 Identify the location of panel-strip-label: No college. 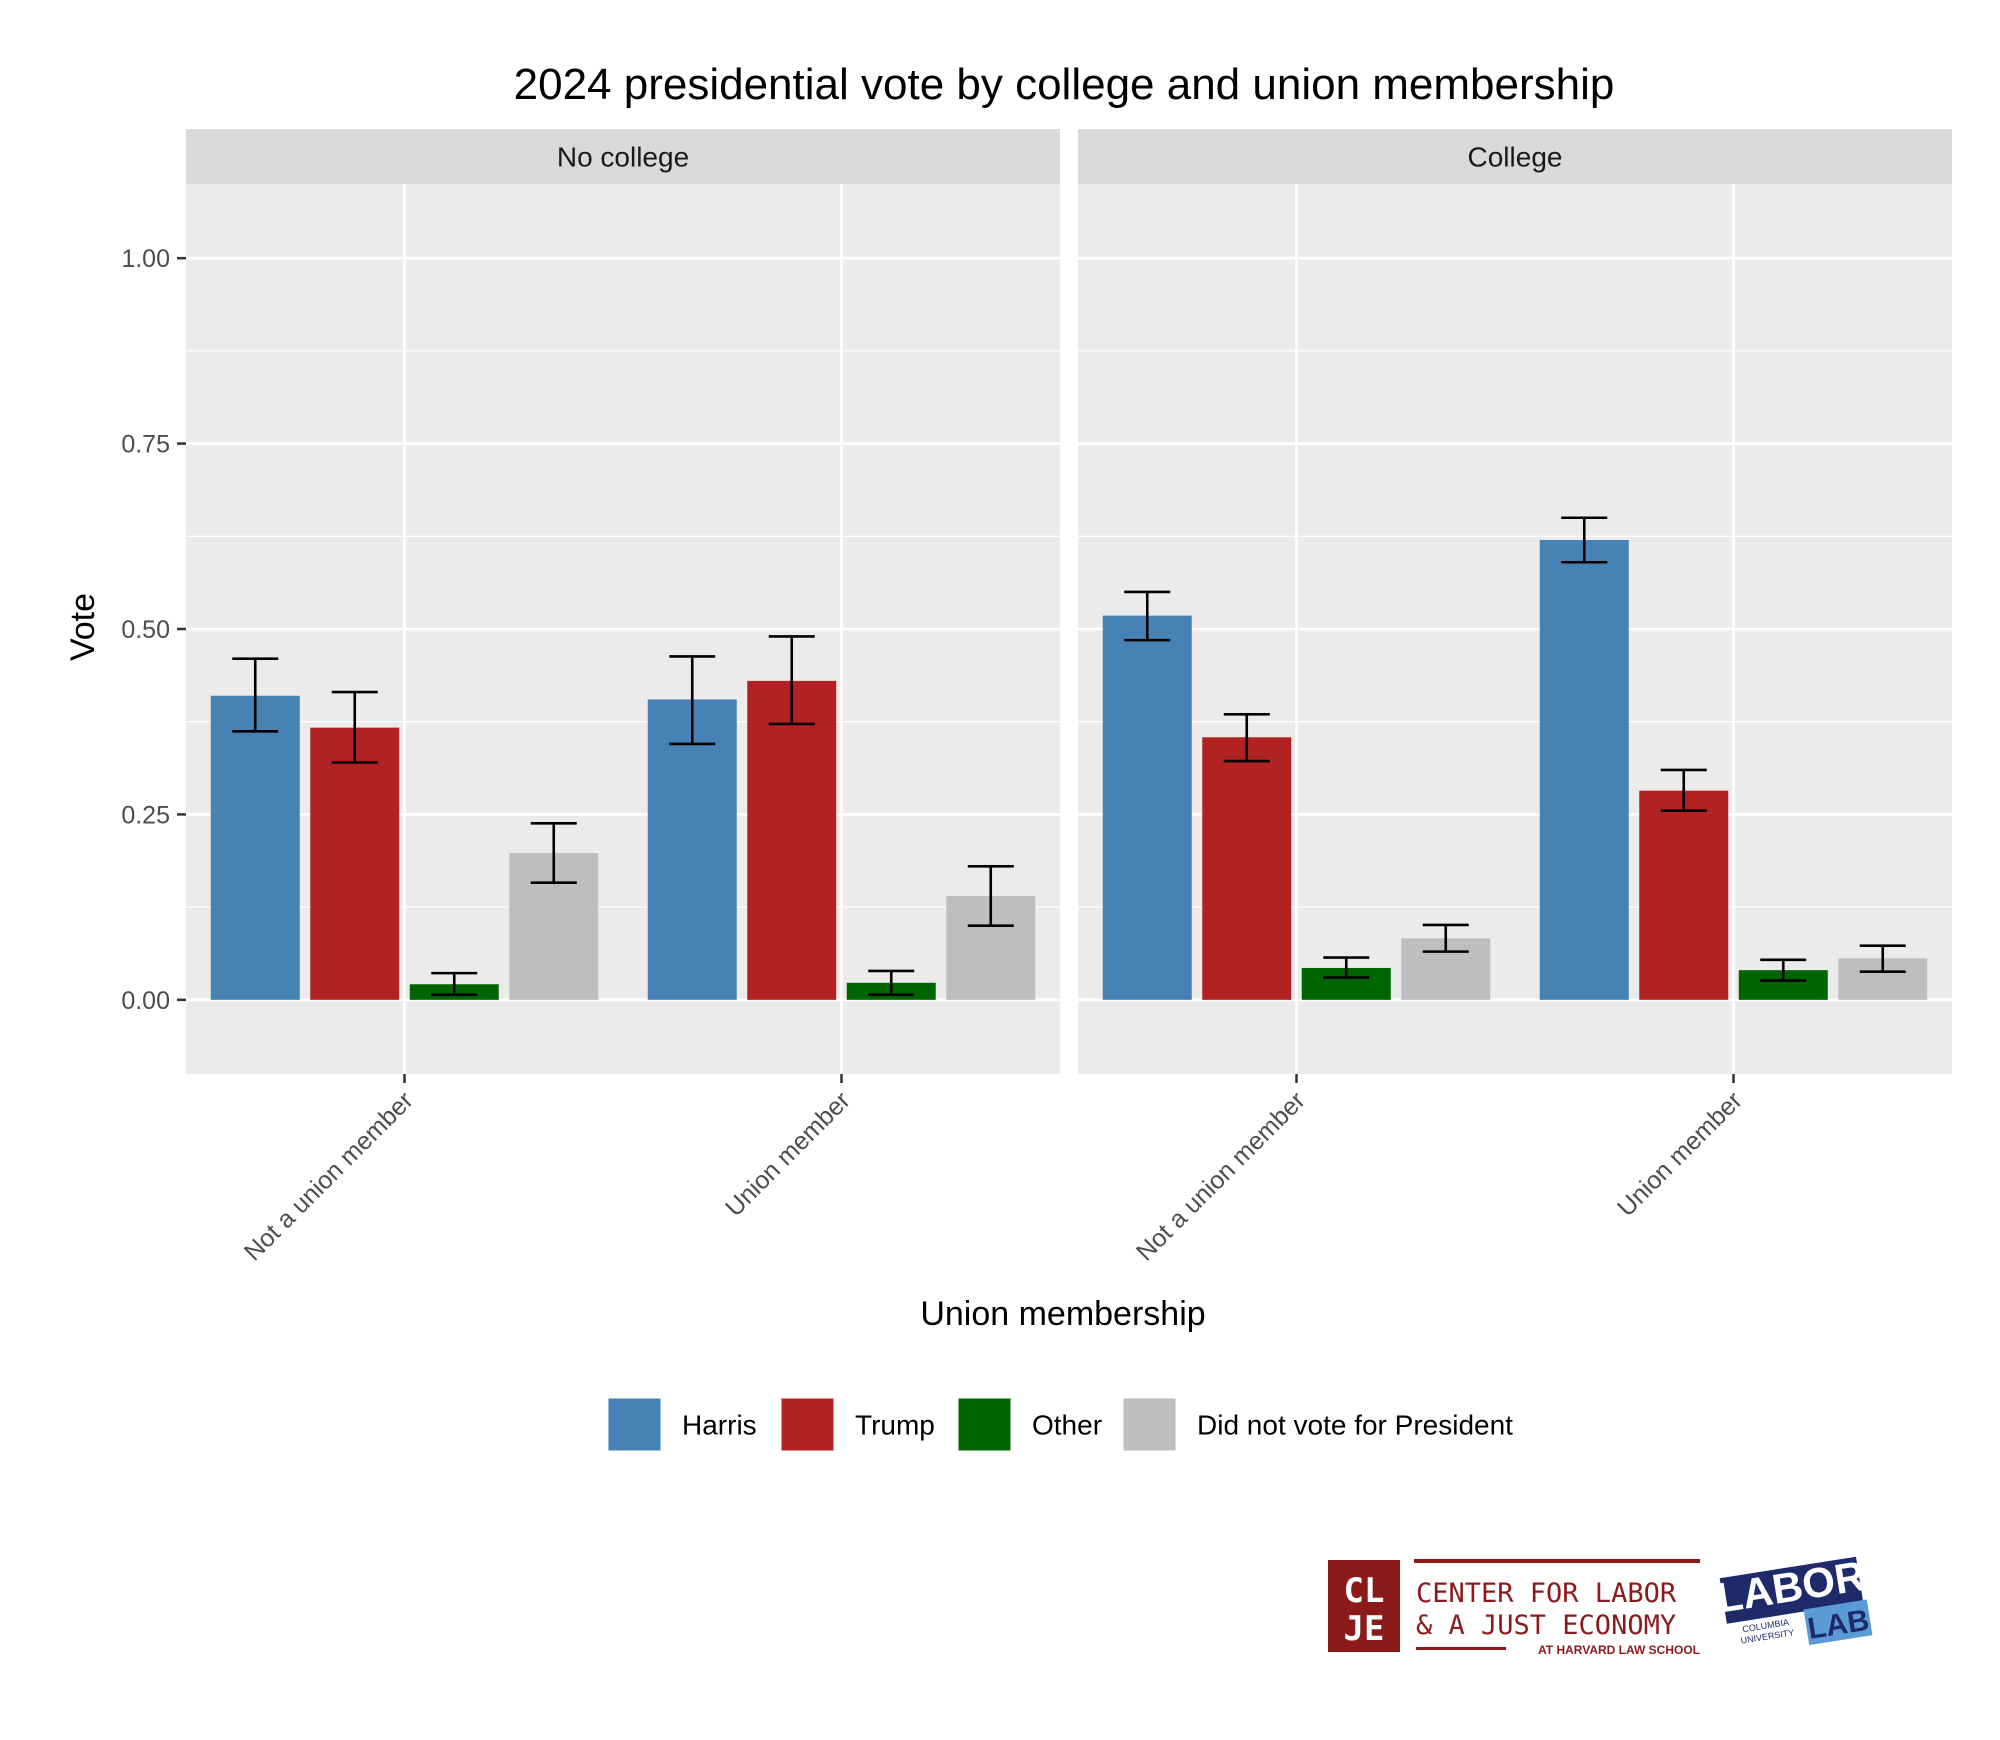
(623, 157).